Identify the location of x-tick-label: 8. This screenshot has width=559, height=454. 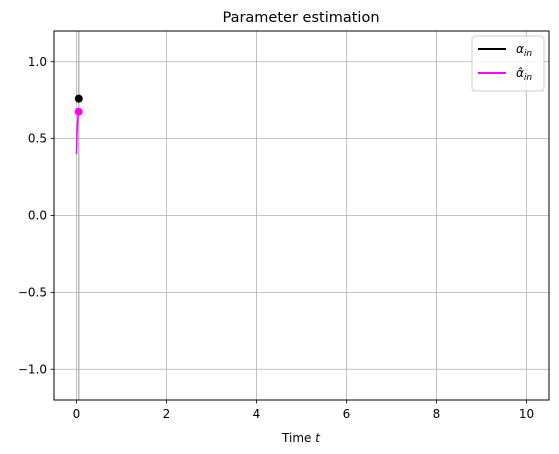
(437, 414).